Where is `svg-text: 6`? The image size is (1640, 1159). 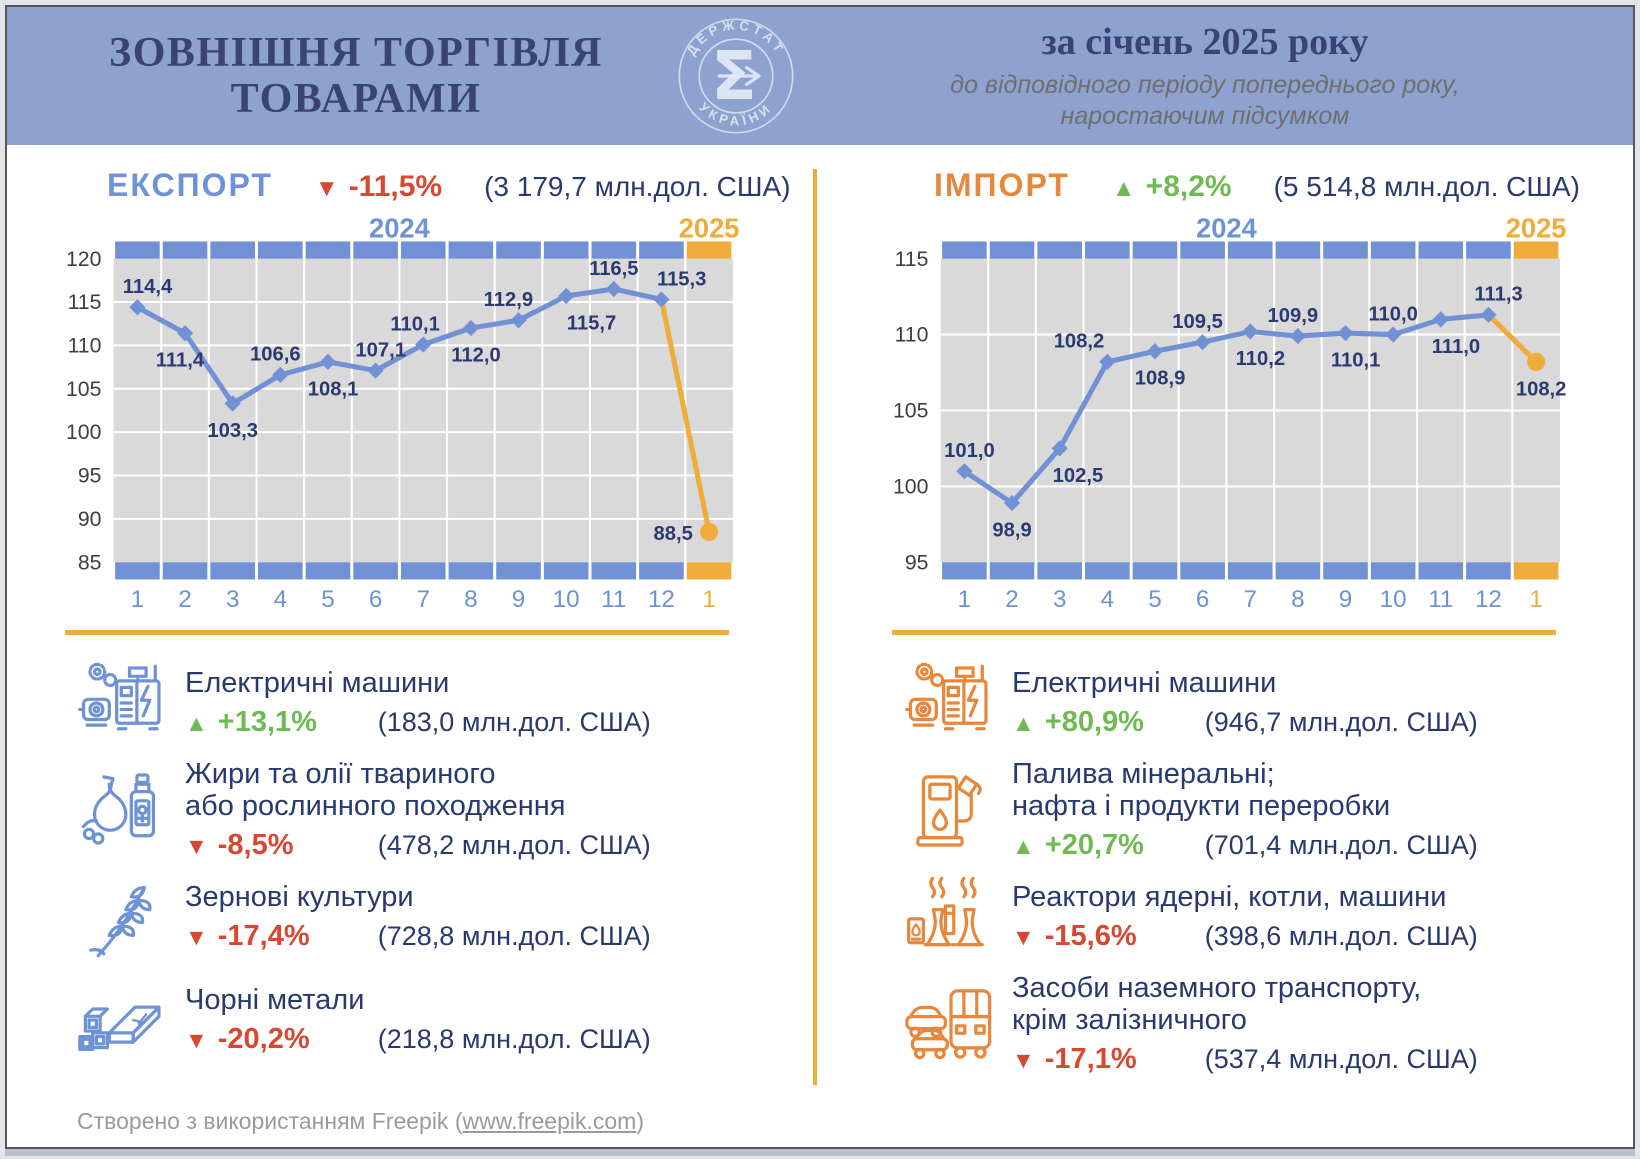 svg-text: 6 is located at coordinates (1203, 599).